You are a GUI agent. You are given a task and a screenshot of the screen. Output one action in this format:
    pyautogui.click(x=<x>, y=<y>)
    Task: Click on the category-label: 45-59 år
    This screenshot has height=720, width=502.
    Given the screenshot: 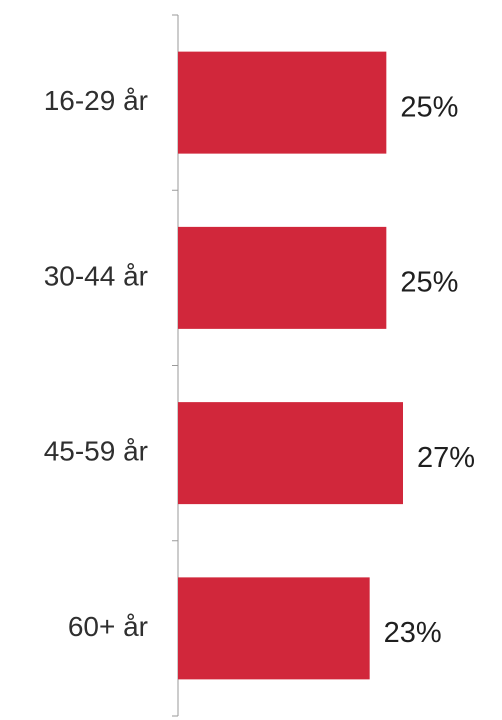 What is the action you would take?
    pyautogui.click(x=96, y=451)
    